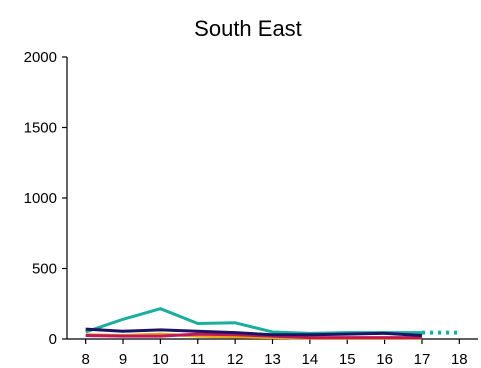 The height and width of the screenshot is (368, 481). What do you see at coordinates (248, 28) in the screenshot?
I see `chart-title: South East` at bounding box center [248, 28].